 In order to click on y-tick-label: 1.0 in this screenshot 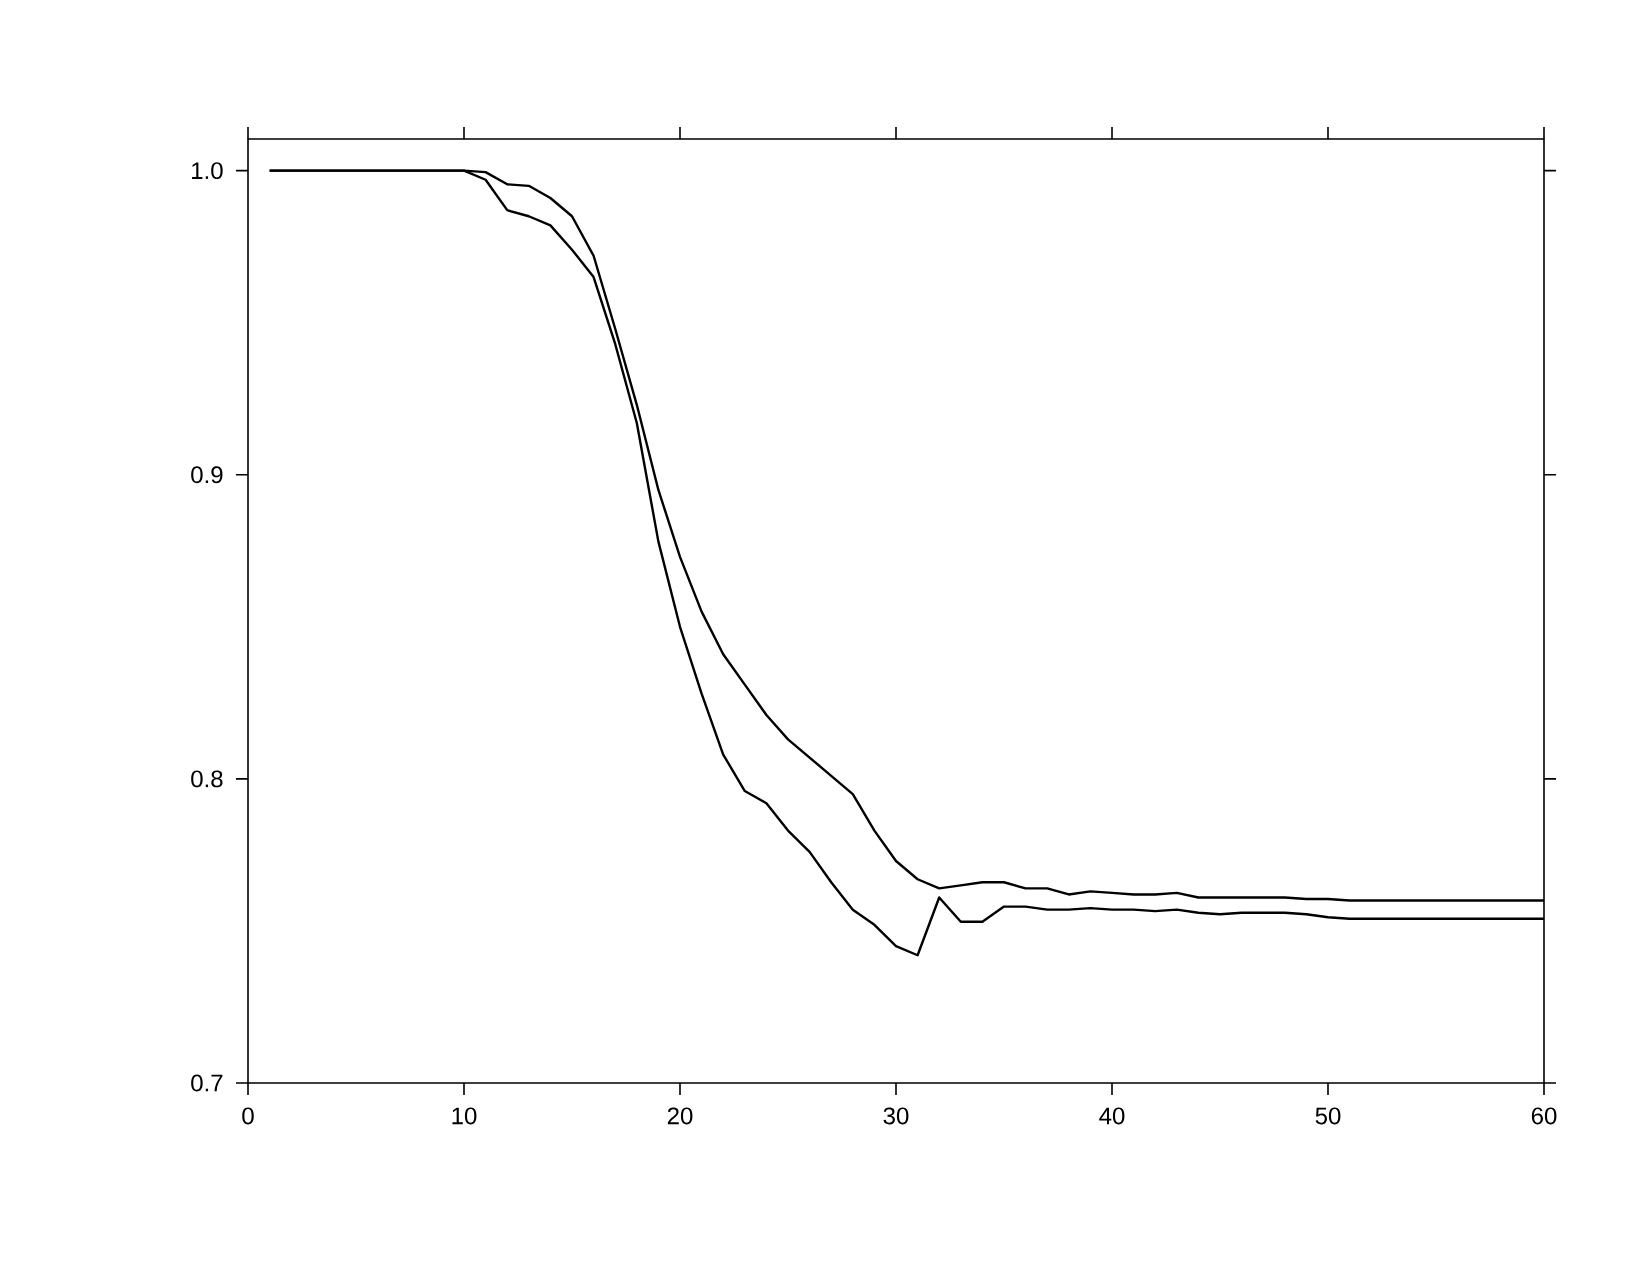, I will do `click(207, 171)`.